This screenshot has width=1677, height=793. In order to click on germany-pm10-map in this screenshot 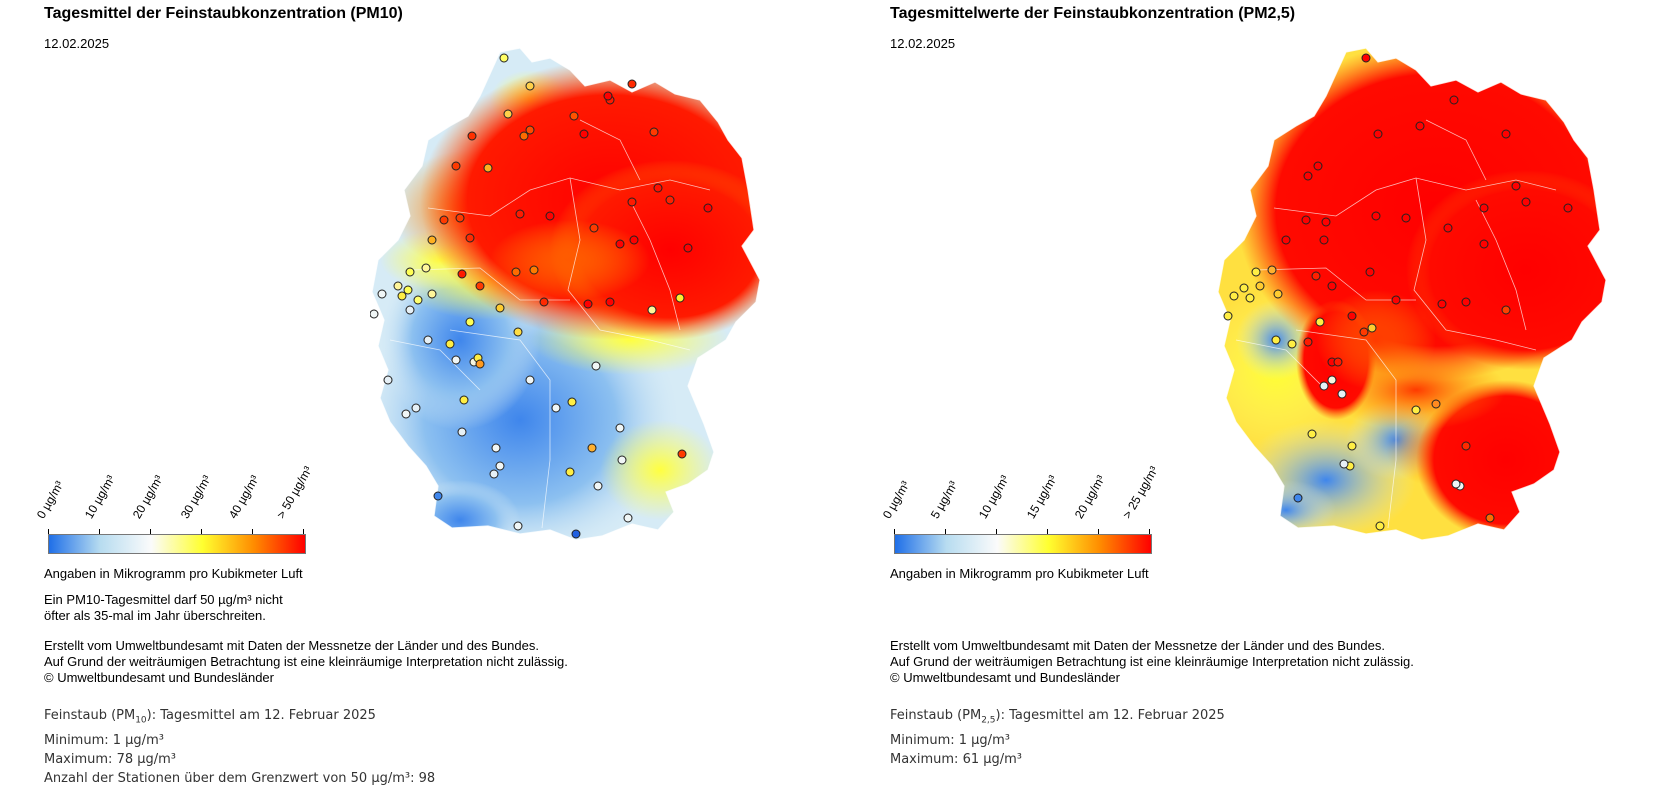, I will do `click(565, 294)`.